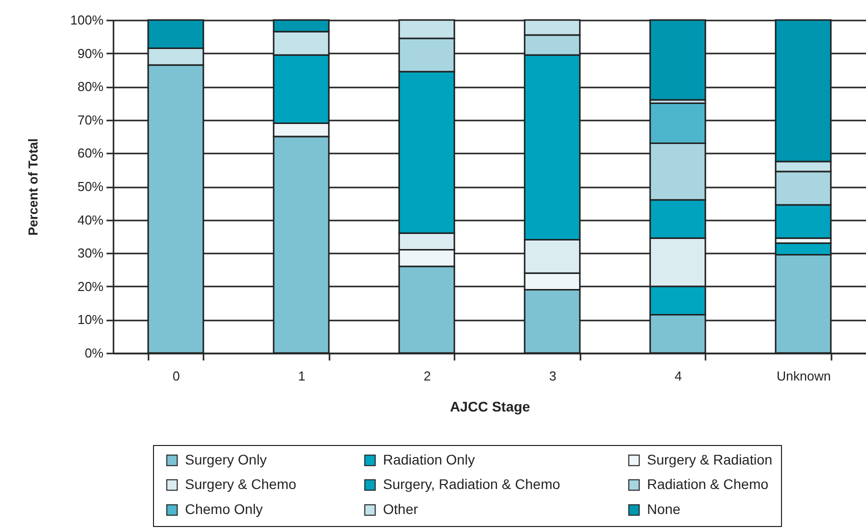  Describe the element at coordinates (90, 86) in the screenshot. I see `y-tick-label: 80%` at that location.